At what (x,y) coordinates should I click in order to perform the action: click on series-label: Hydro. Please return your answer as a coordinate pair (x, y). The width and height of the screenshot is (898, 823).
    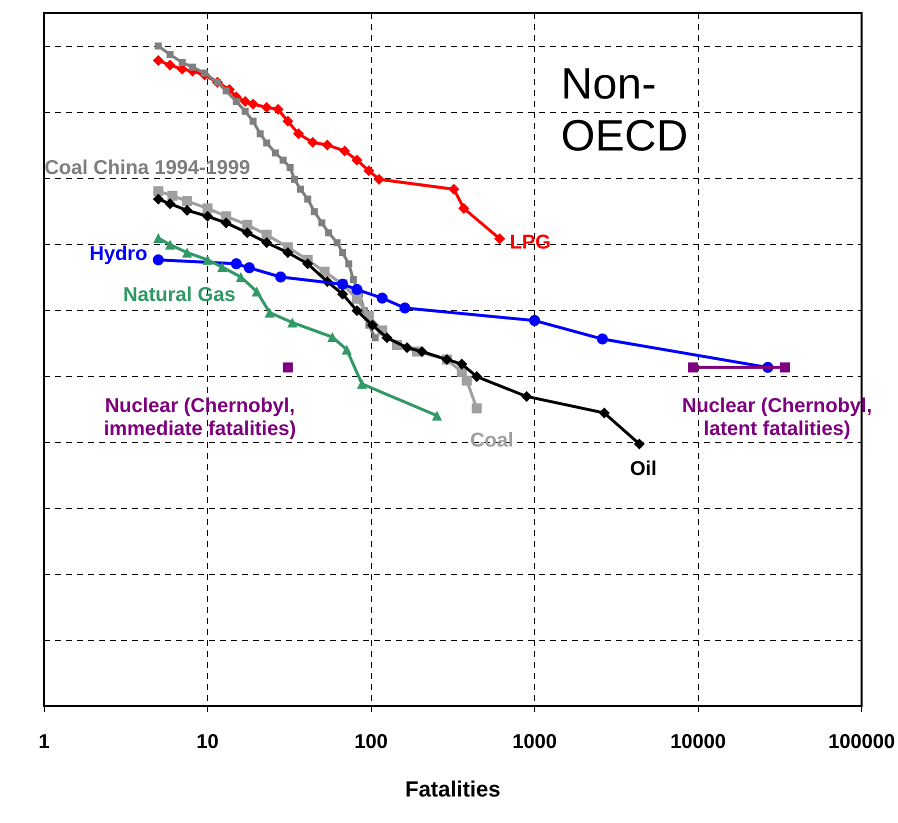
    Looking at the image, I should click on (119, 253).